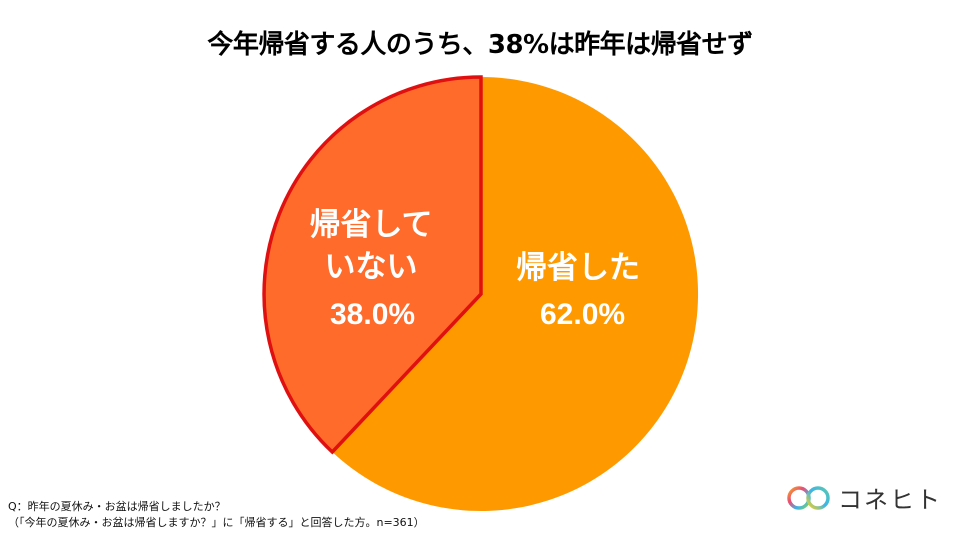 Image resolution: width=960 pixels, height=540 pixels. I want to click on brand-logo: コネヒト, so click(864, 497).